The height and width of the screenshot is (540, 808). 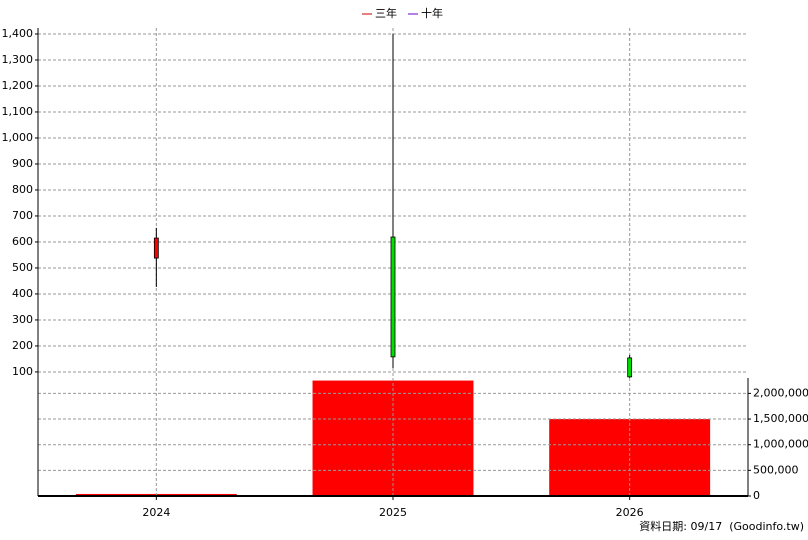 I want to click on legend-label: 十年, so click(x=432, y=13).